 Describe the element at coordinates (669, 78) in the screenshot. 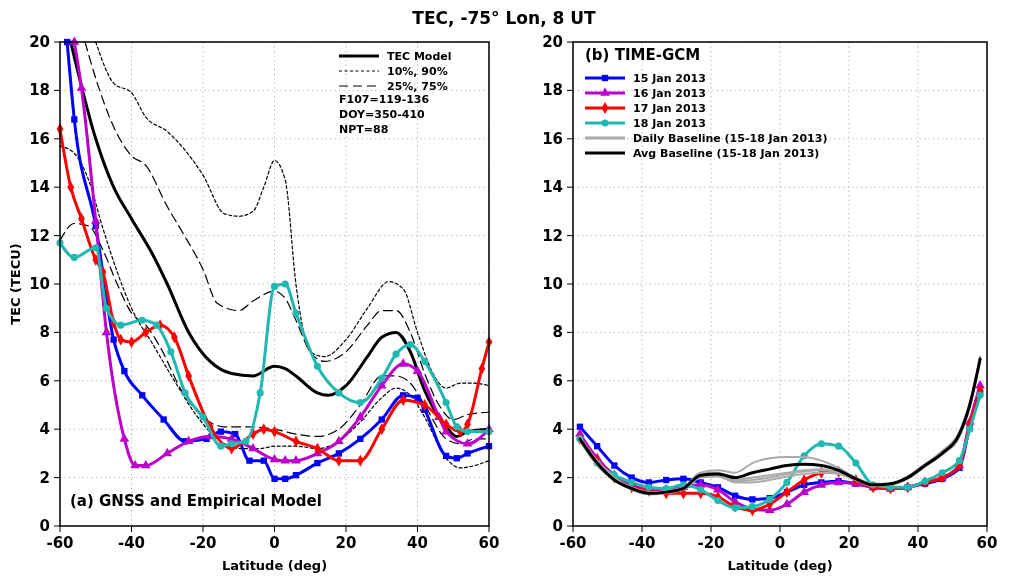

I see `legend-label: 15 Jan 2013` at that location.